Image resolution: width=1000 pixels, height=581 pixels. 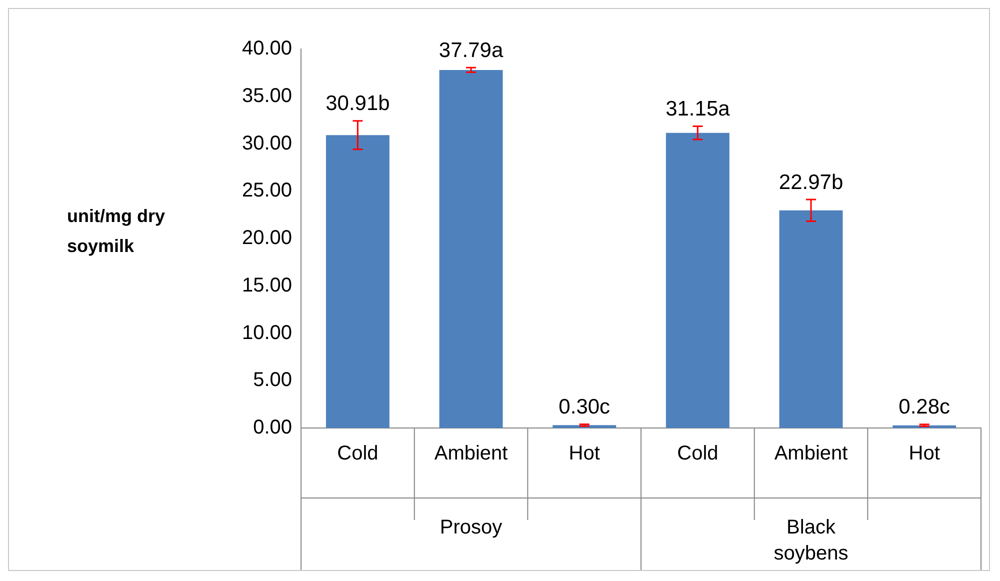 I want to click on y-tick-label: 15.00, so click(x=267, y=285).